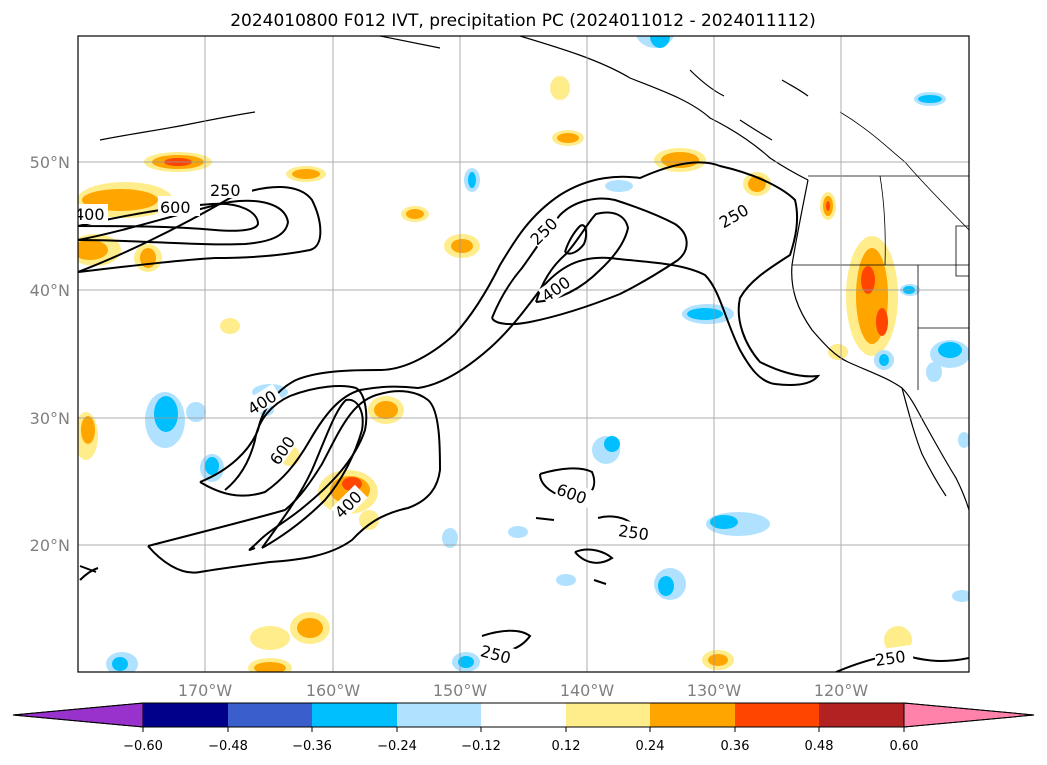 The height and width of the screenshot is (765, 1047). I want to click on lon-label: 120°W, so click(841, 690).